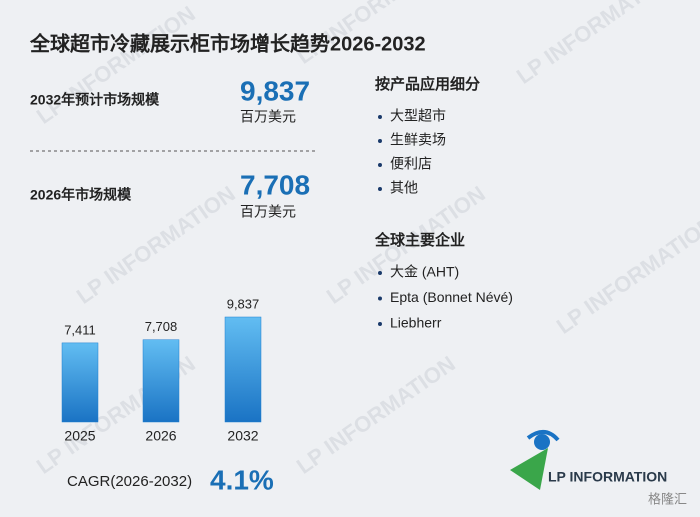  Describe the element at coordinates (418, 116) in the screenshot. I see `list-item: 大型超市` at that location.